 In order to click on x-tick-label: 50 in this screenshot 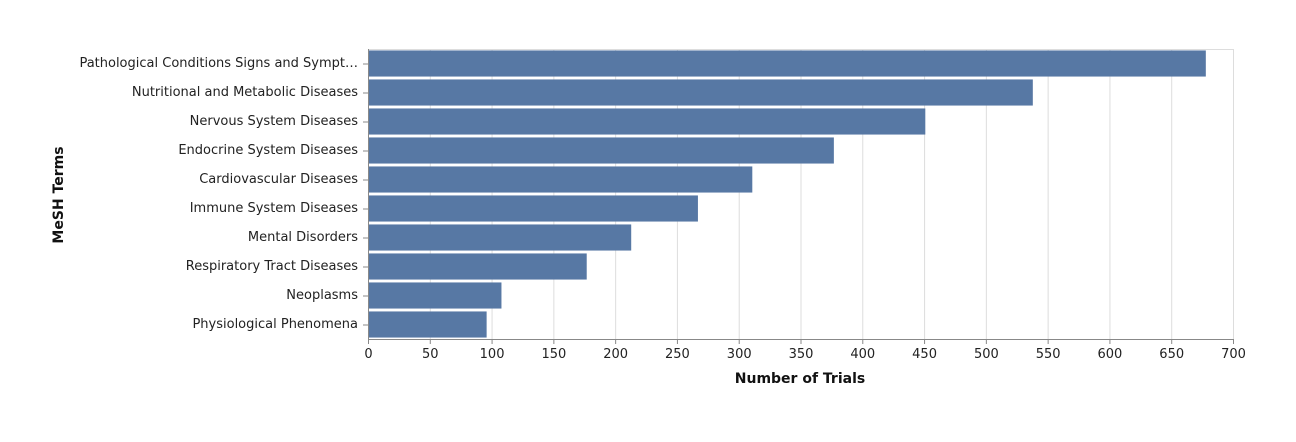, I will do `click(430, 354)`.